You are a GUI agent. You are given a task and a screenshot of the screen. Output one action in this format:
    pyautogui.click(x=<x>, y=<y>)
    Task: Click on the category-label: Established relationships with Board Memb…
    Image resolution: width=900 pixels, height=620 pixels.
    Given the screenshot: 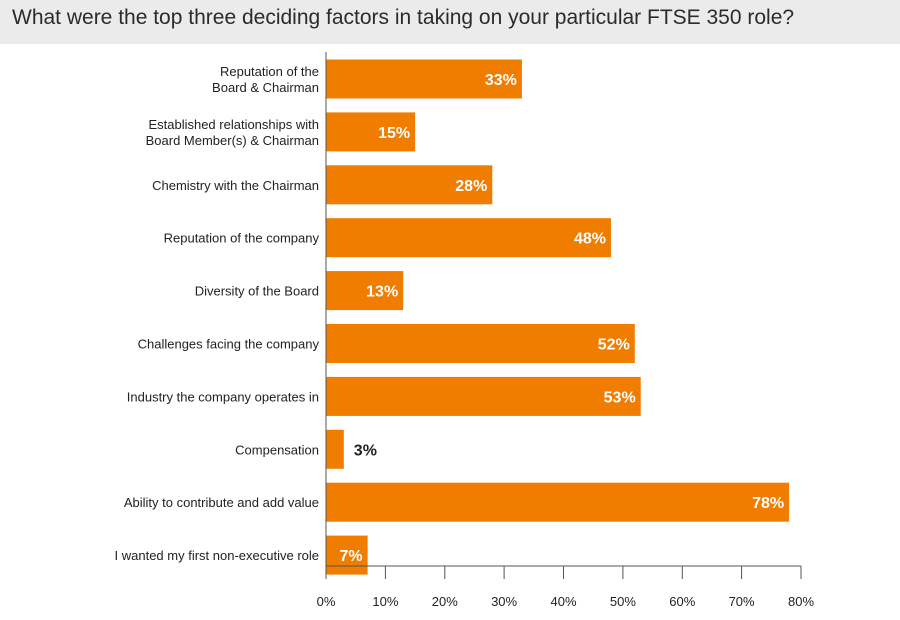 What is the action you would take?
    pyautogui.click(x=232, y=132)
    